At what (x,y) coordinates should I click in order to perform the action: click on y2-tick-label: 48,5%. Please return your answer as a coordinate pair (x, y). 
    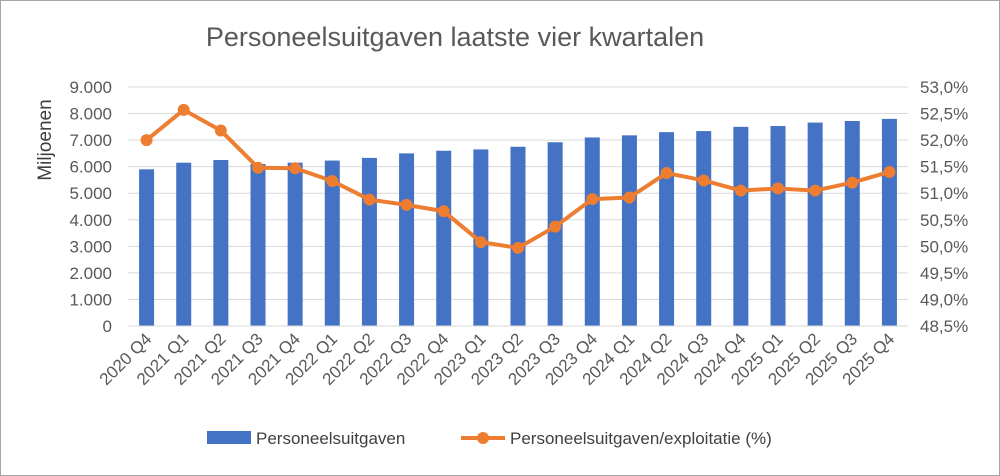
    Looking at the image, I should click on (944, 326).